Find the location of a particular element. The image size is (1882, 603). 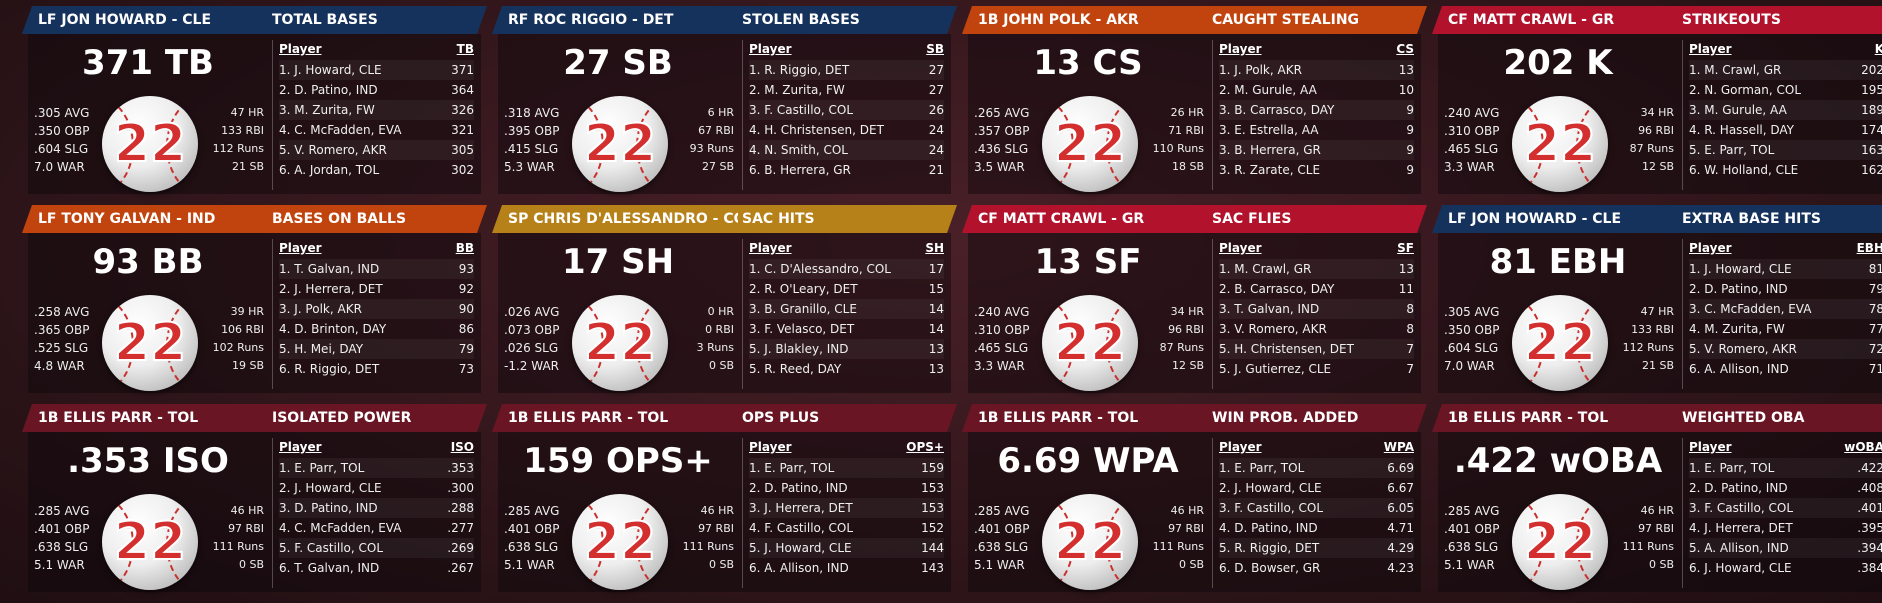

table-row: 5. R. Reed, DAY 13 is located at coordinates (846, 369).